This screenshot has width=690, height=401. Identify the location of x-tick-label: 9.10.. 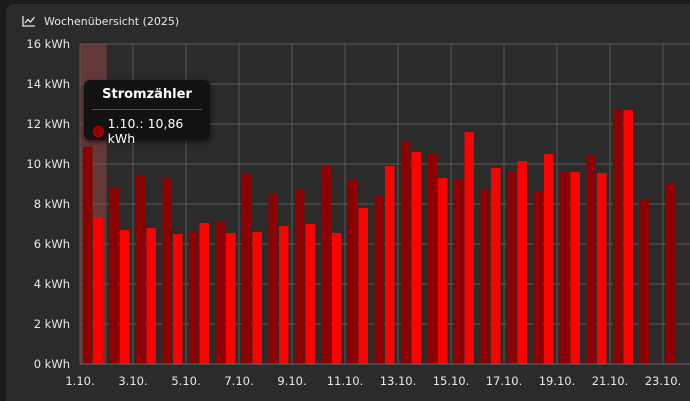
(291, 381).